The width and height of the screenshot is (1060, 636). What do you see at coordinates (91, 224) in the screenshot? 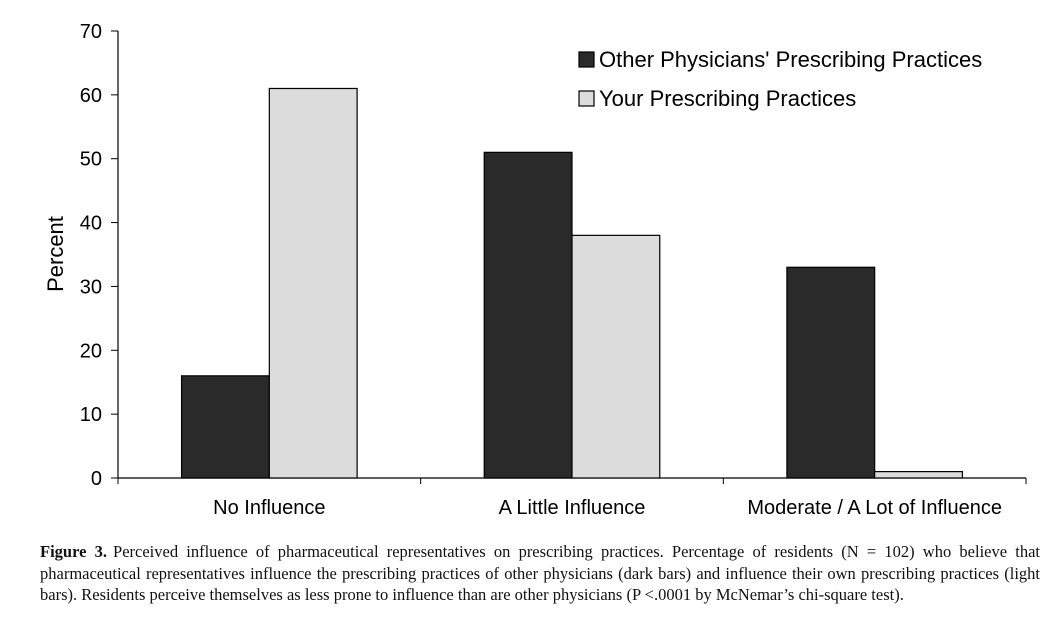
I see `y-tick-label: 40` at bounding box center [91, 224].